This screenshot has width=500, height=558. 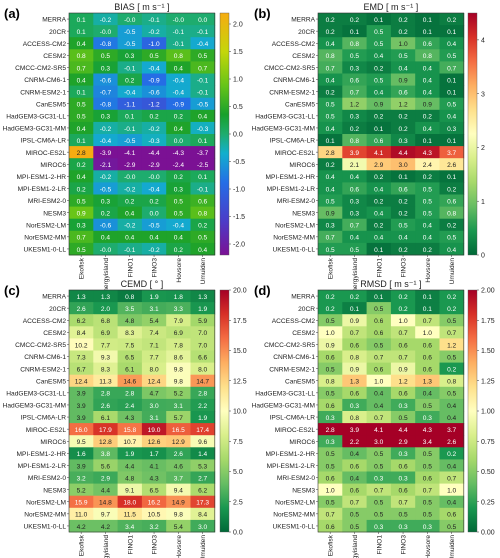 What do you see at coordinates (142, 411) in the screenshot?
I see `heatmap-frame` at bounding box center [142, 411].